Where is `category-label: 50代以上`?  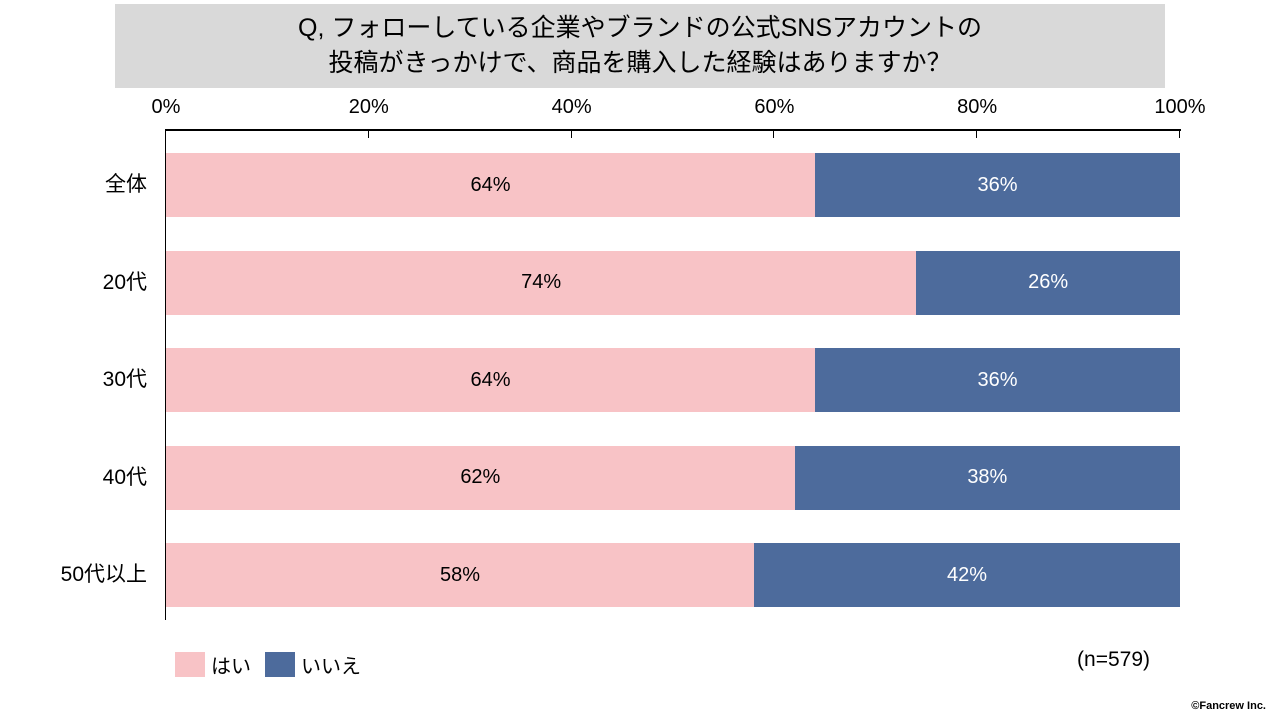
category-label: 50代以上 is located at coordinates (103, 574).